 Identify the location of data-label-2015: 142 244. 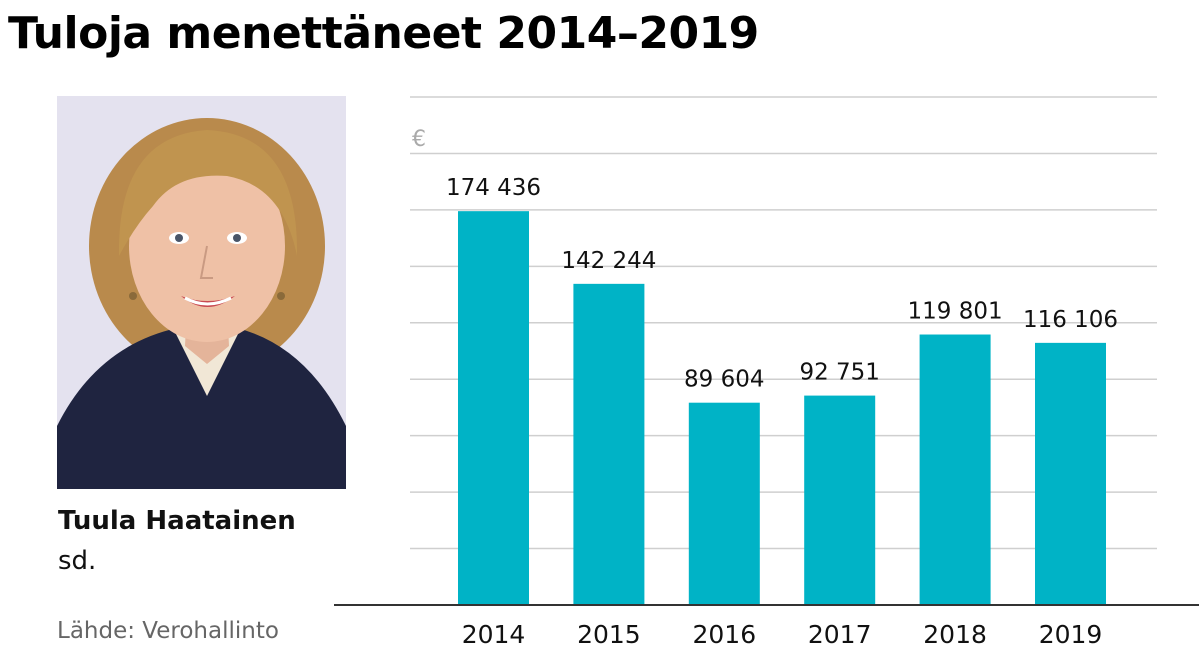
(608, 261).